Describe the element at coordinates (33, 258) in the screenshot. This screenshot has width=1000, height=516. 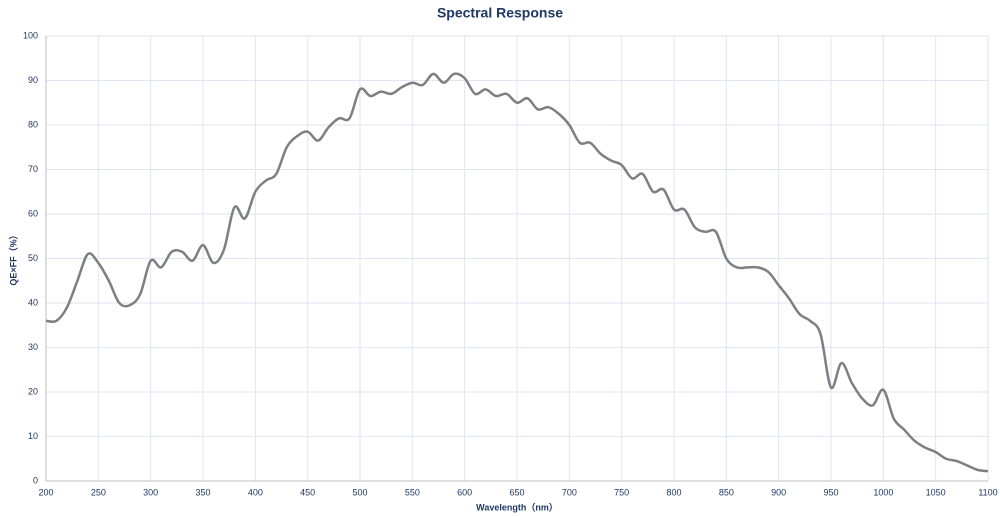
I see `y-tick-label: 50` at that location.